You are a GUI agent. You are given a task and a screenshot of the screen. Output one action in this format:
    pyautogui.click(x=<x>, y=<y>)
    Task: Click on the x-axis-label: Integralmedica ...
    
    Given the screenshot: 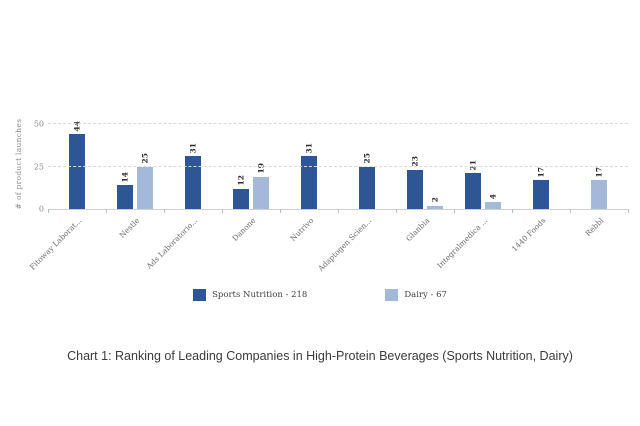 What is the action you would take?
    pyautogui.click(x=462, y=243)
    